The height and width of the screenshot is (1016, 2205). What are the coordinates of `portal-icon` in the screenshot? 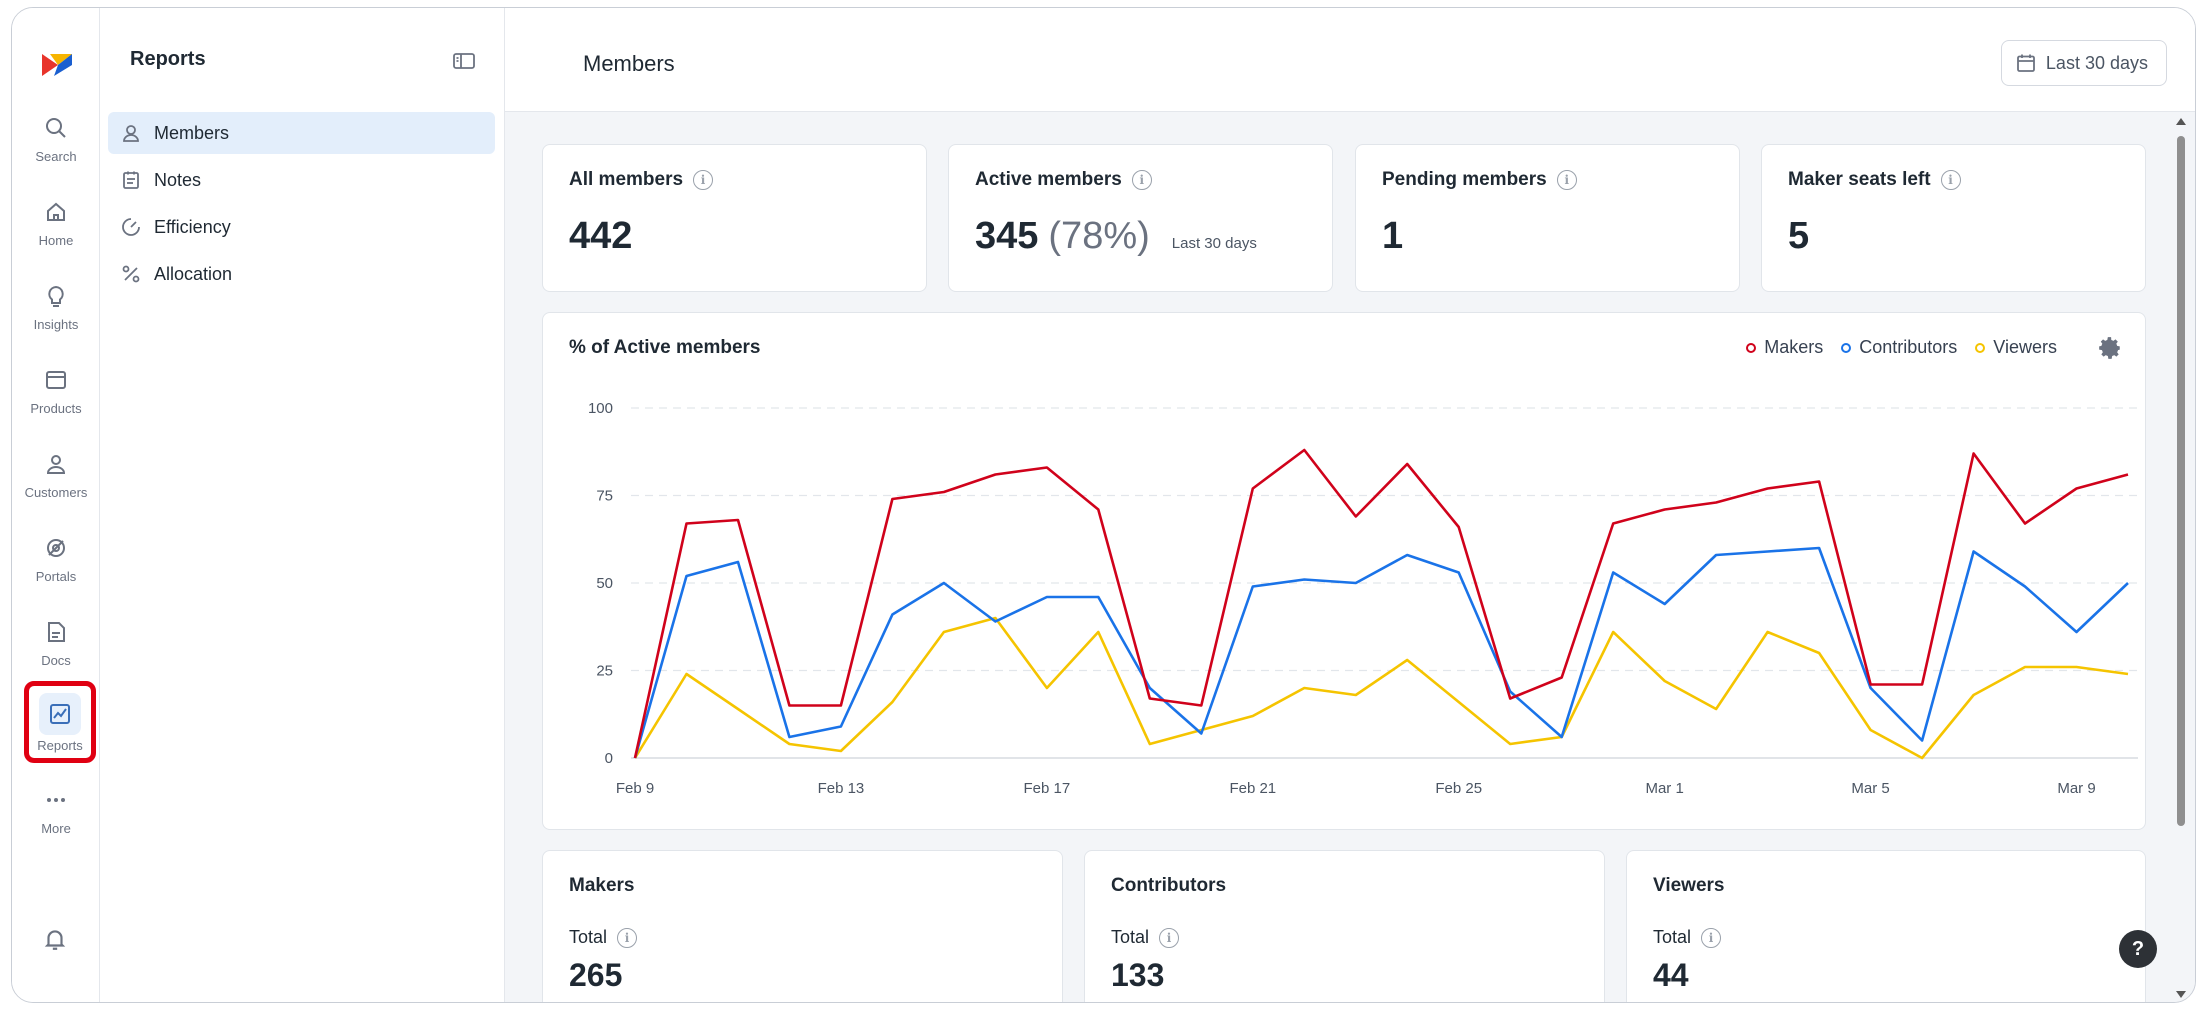 It's located at (56, 548).